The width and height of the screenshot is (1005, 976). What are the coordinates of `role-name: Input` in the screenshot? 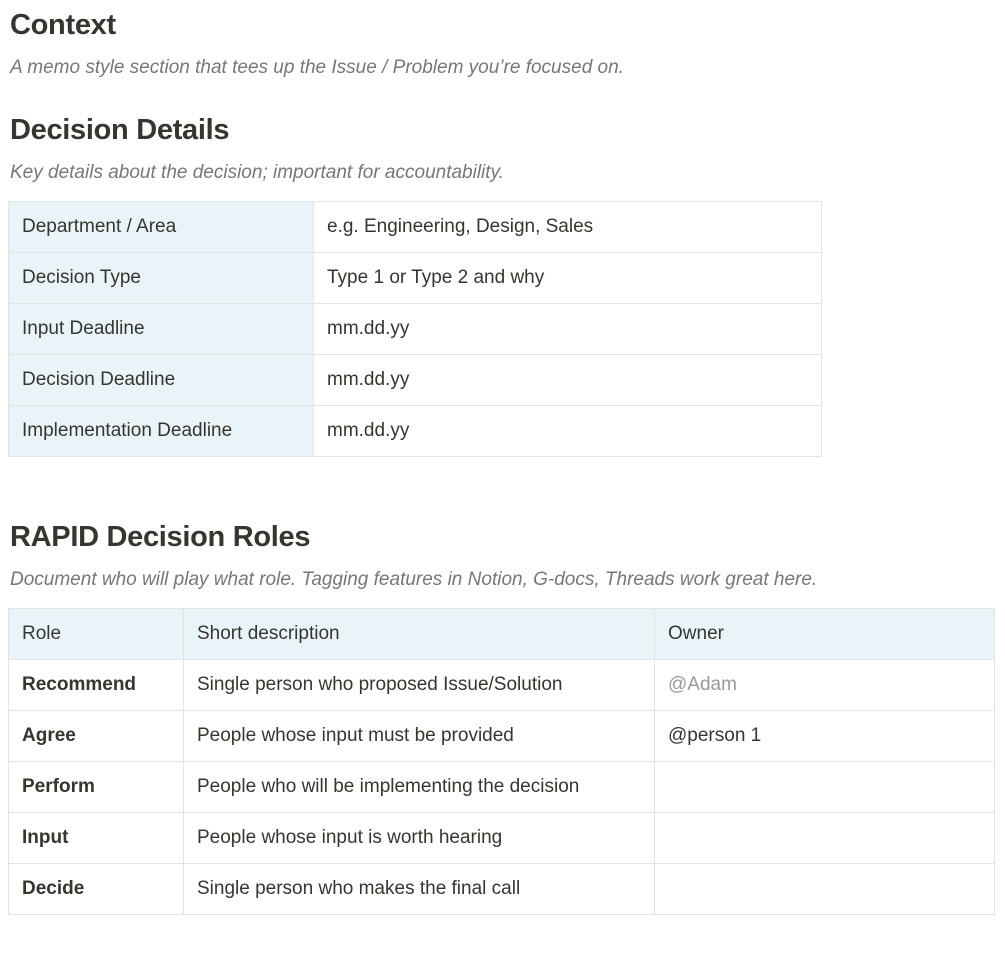 It's located at (96, 838).